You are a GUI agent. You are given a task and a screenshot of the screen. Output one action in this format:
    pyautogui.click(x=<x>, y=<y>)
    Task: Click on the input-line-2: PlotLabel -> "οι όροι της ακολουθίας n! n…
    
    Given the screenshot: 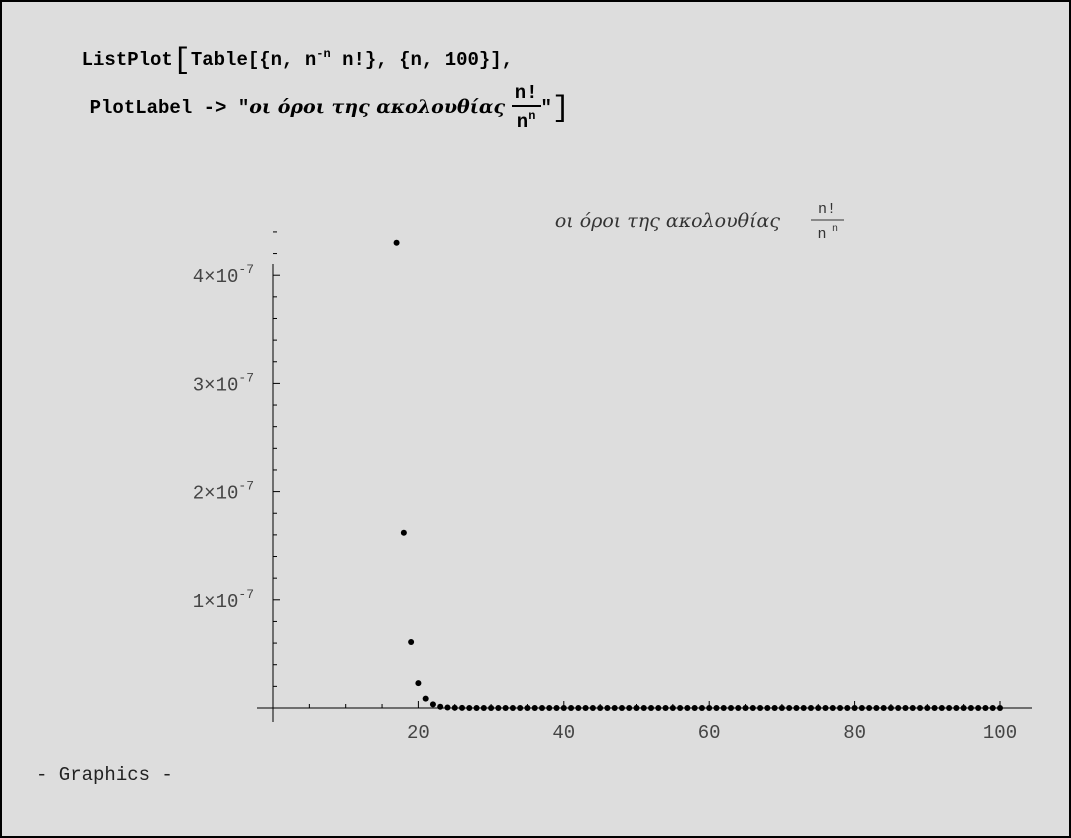 What is the action you would take?
    pyautogui.click(x=307, y=108)
    